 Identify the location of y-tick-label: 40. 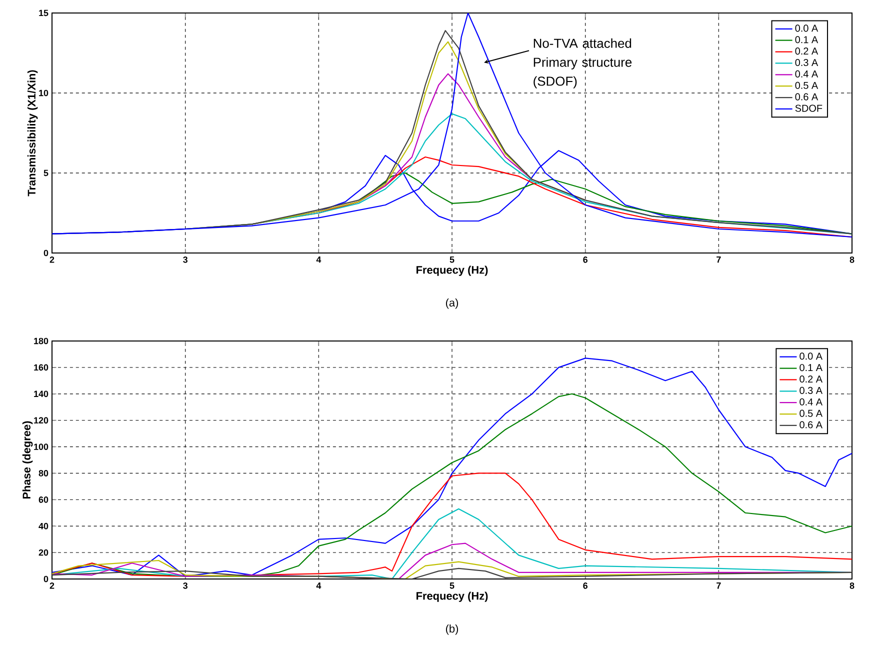
(43, 526).